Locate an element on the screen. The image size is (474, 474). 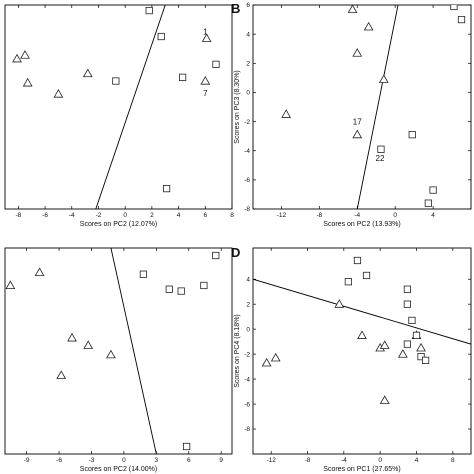
x-tick-label: -2 is located at coordinates (99, 215).